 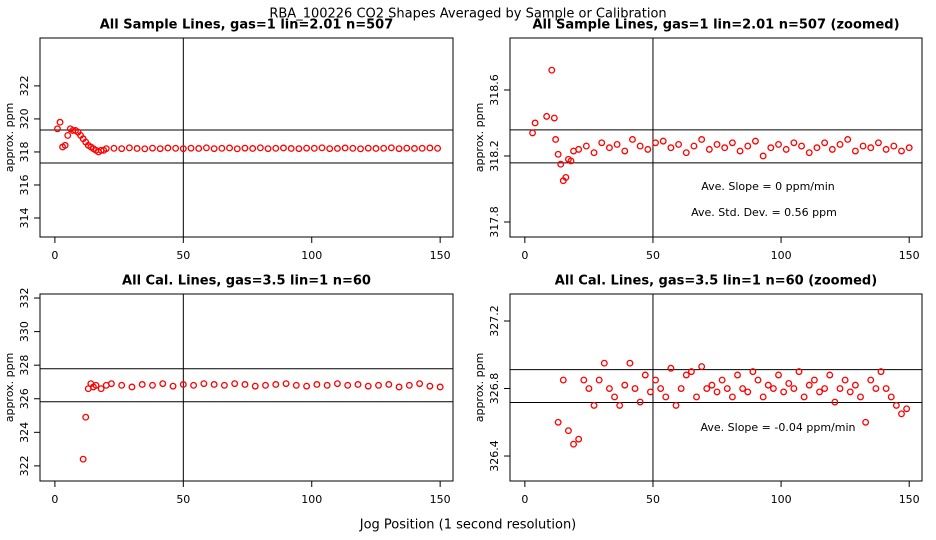 What do you see at coordinates (468, 525) in the screenshot?
I see `x-axis-label: Jog Position (1 second resolution)` at bounding box center [468, 525].